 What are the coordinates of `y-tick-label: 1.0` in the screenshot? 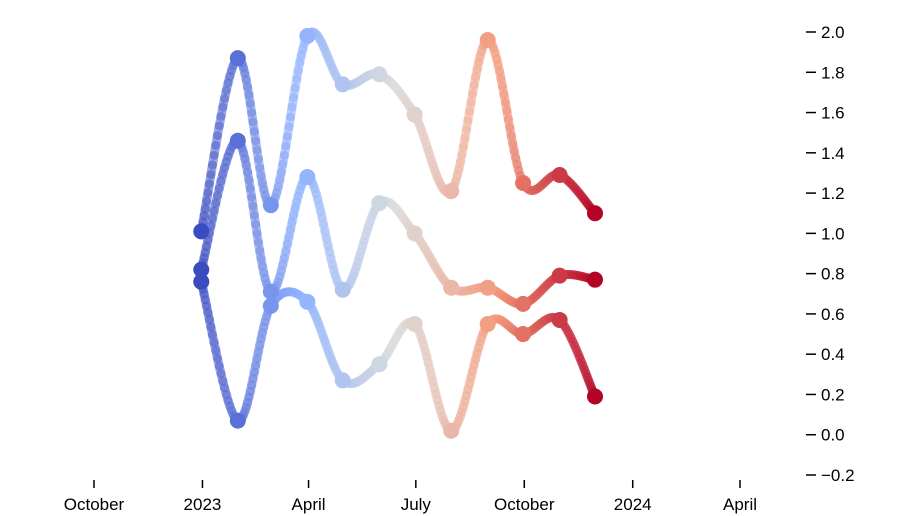 It's located at (833, 233).